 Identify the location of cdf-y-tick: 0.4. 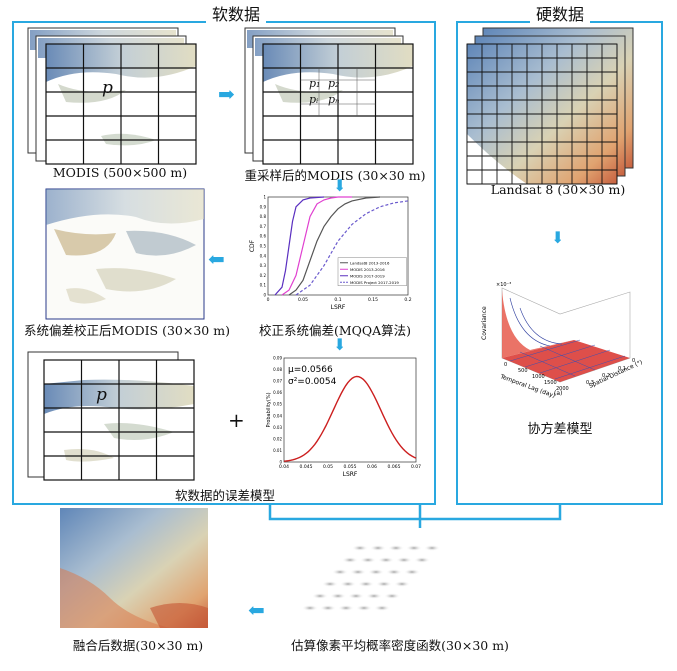
(263, 255).